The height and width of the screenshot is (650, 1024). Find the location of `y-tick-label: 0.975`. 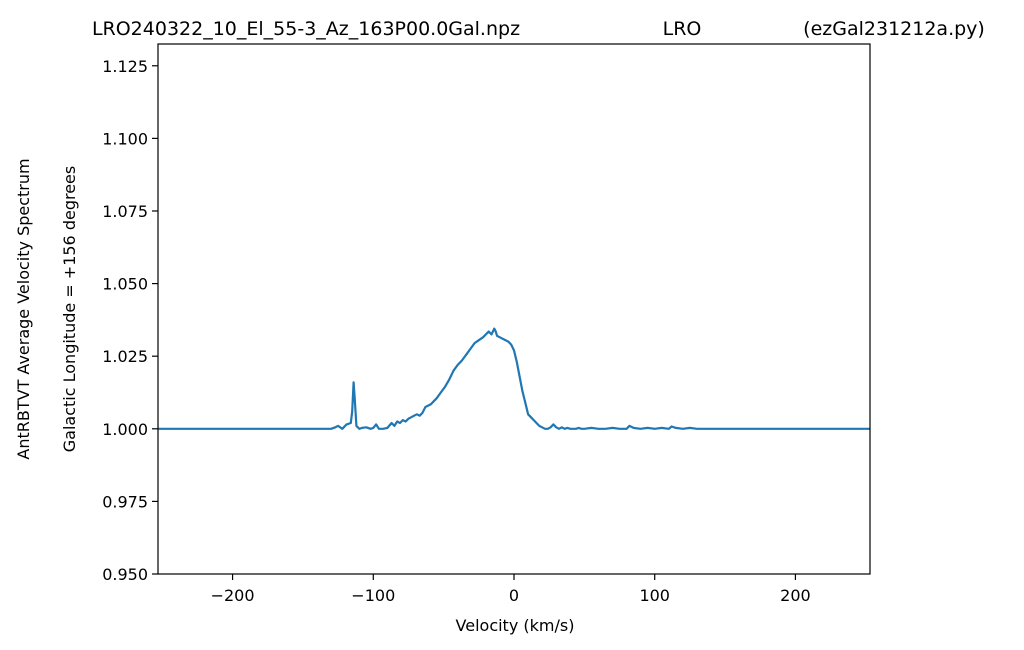

y-tick-label: 0.975 is located at coordinates (125, 501).